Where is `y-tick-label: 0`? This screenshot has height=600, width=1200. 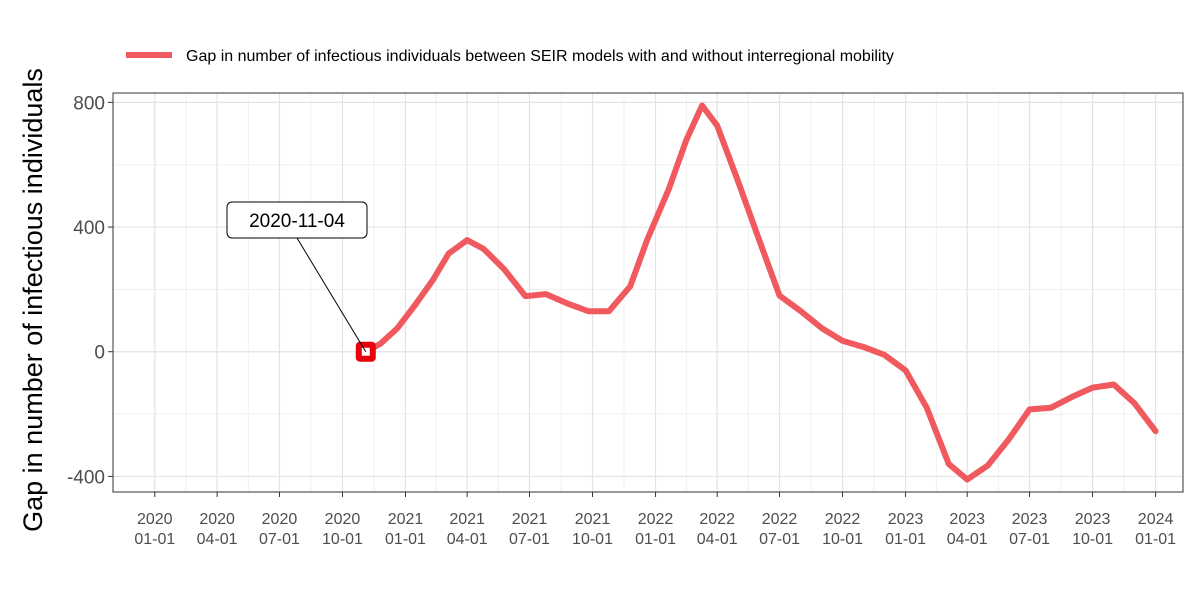 y-tick-label: 0 is located at coordinates (99, 353).